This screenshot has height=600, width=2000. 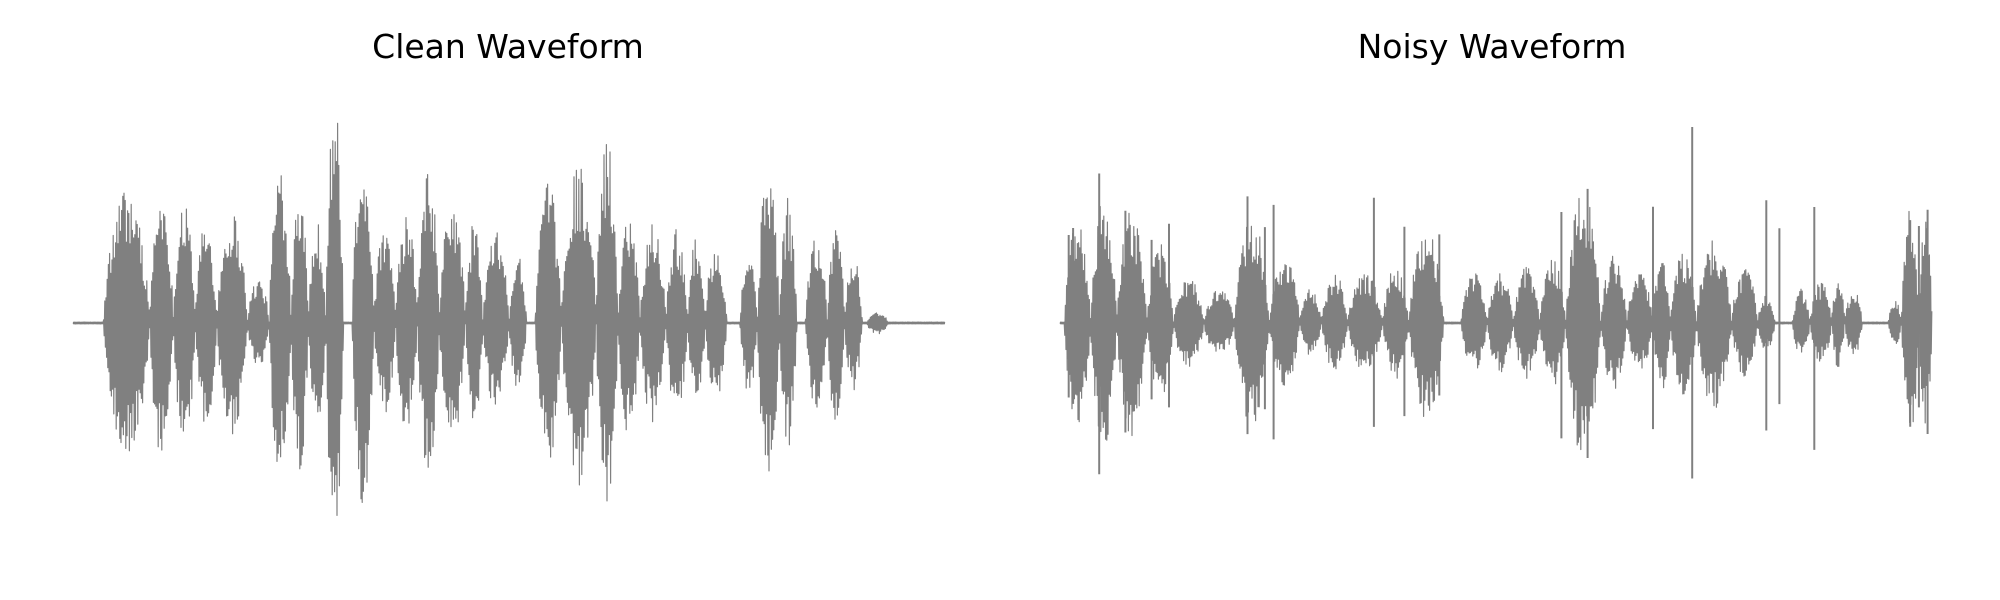 What do you see at coordinates (508, 46) in the screenshot?
I see `clean-waveform-title: Clean Waveform` at bounding box center [508, 46].